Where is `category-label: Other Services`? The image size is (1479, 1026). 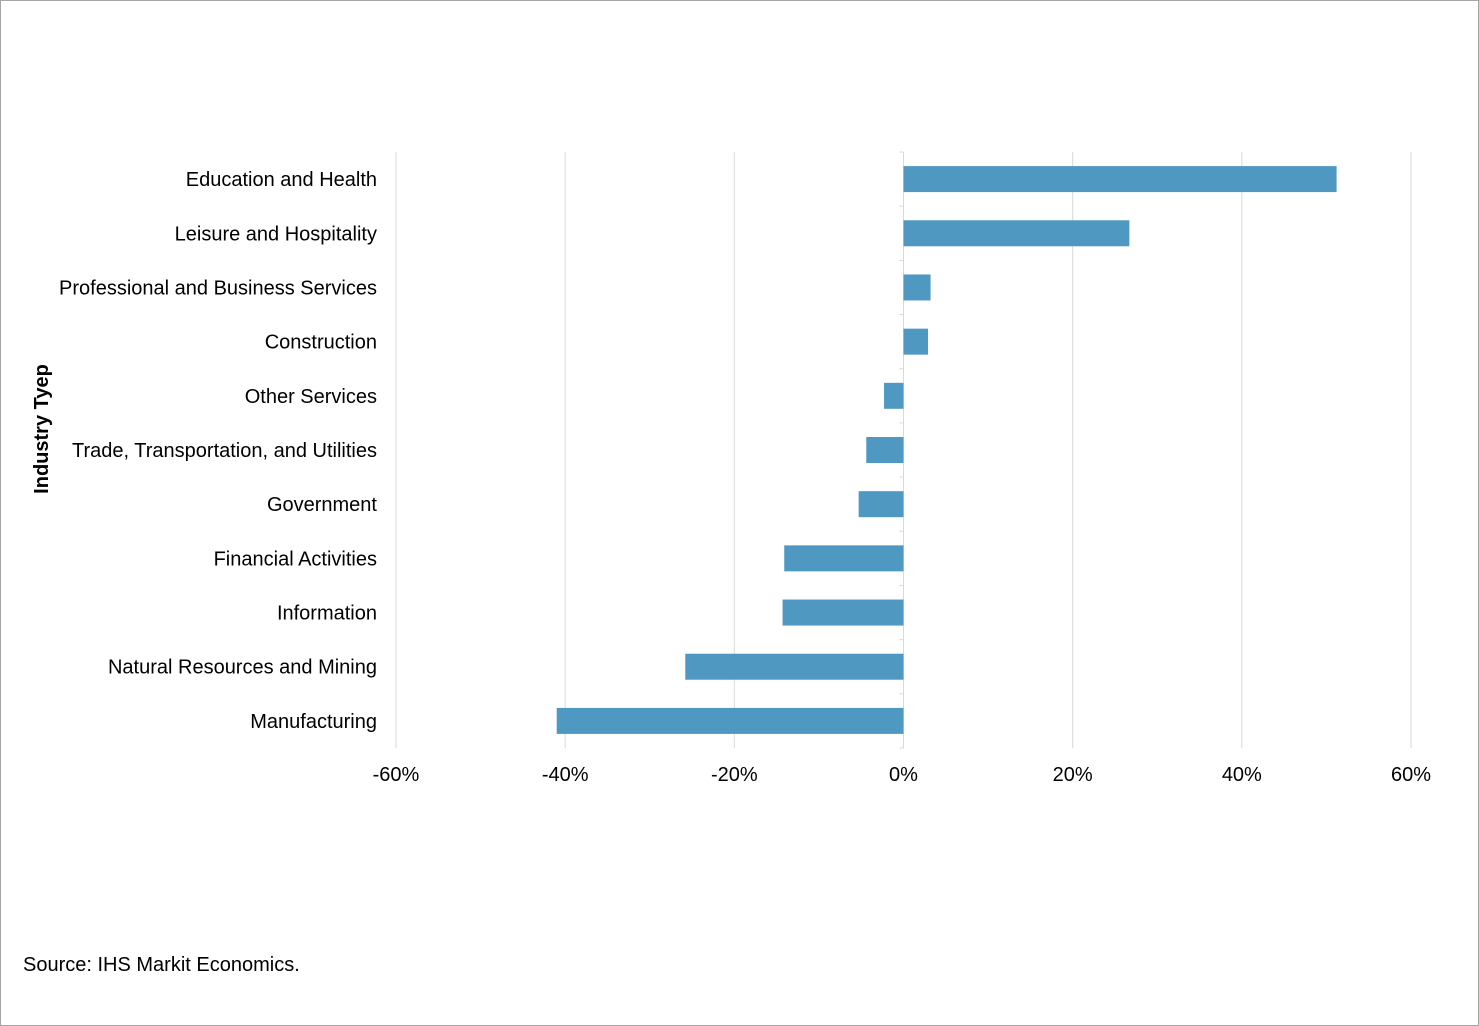
category-label: Other Services is located at coordinates (311, 397).